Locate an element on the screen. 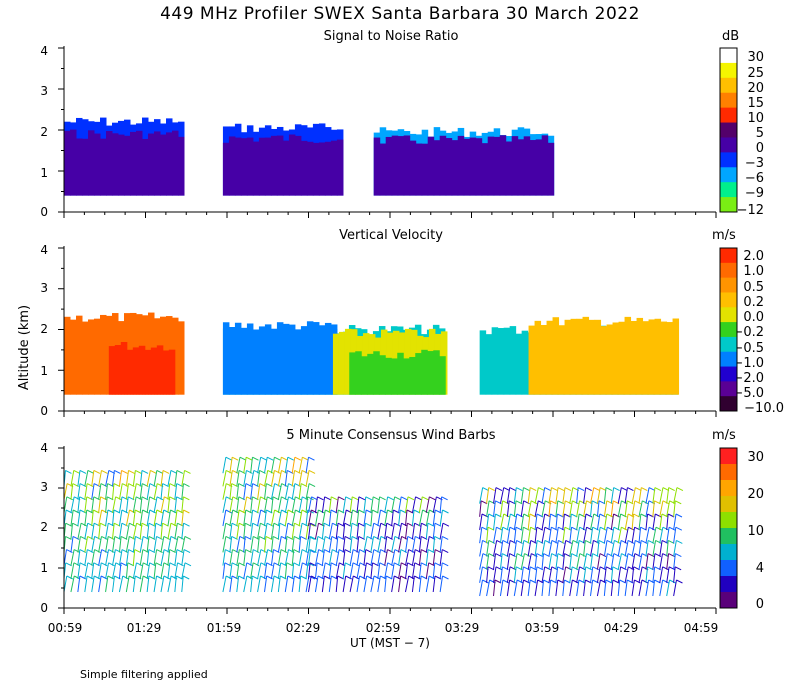 The image size is (800, 700). velocity-colorbar-tick: 1.0 is located at coordinates (753, 271).